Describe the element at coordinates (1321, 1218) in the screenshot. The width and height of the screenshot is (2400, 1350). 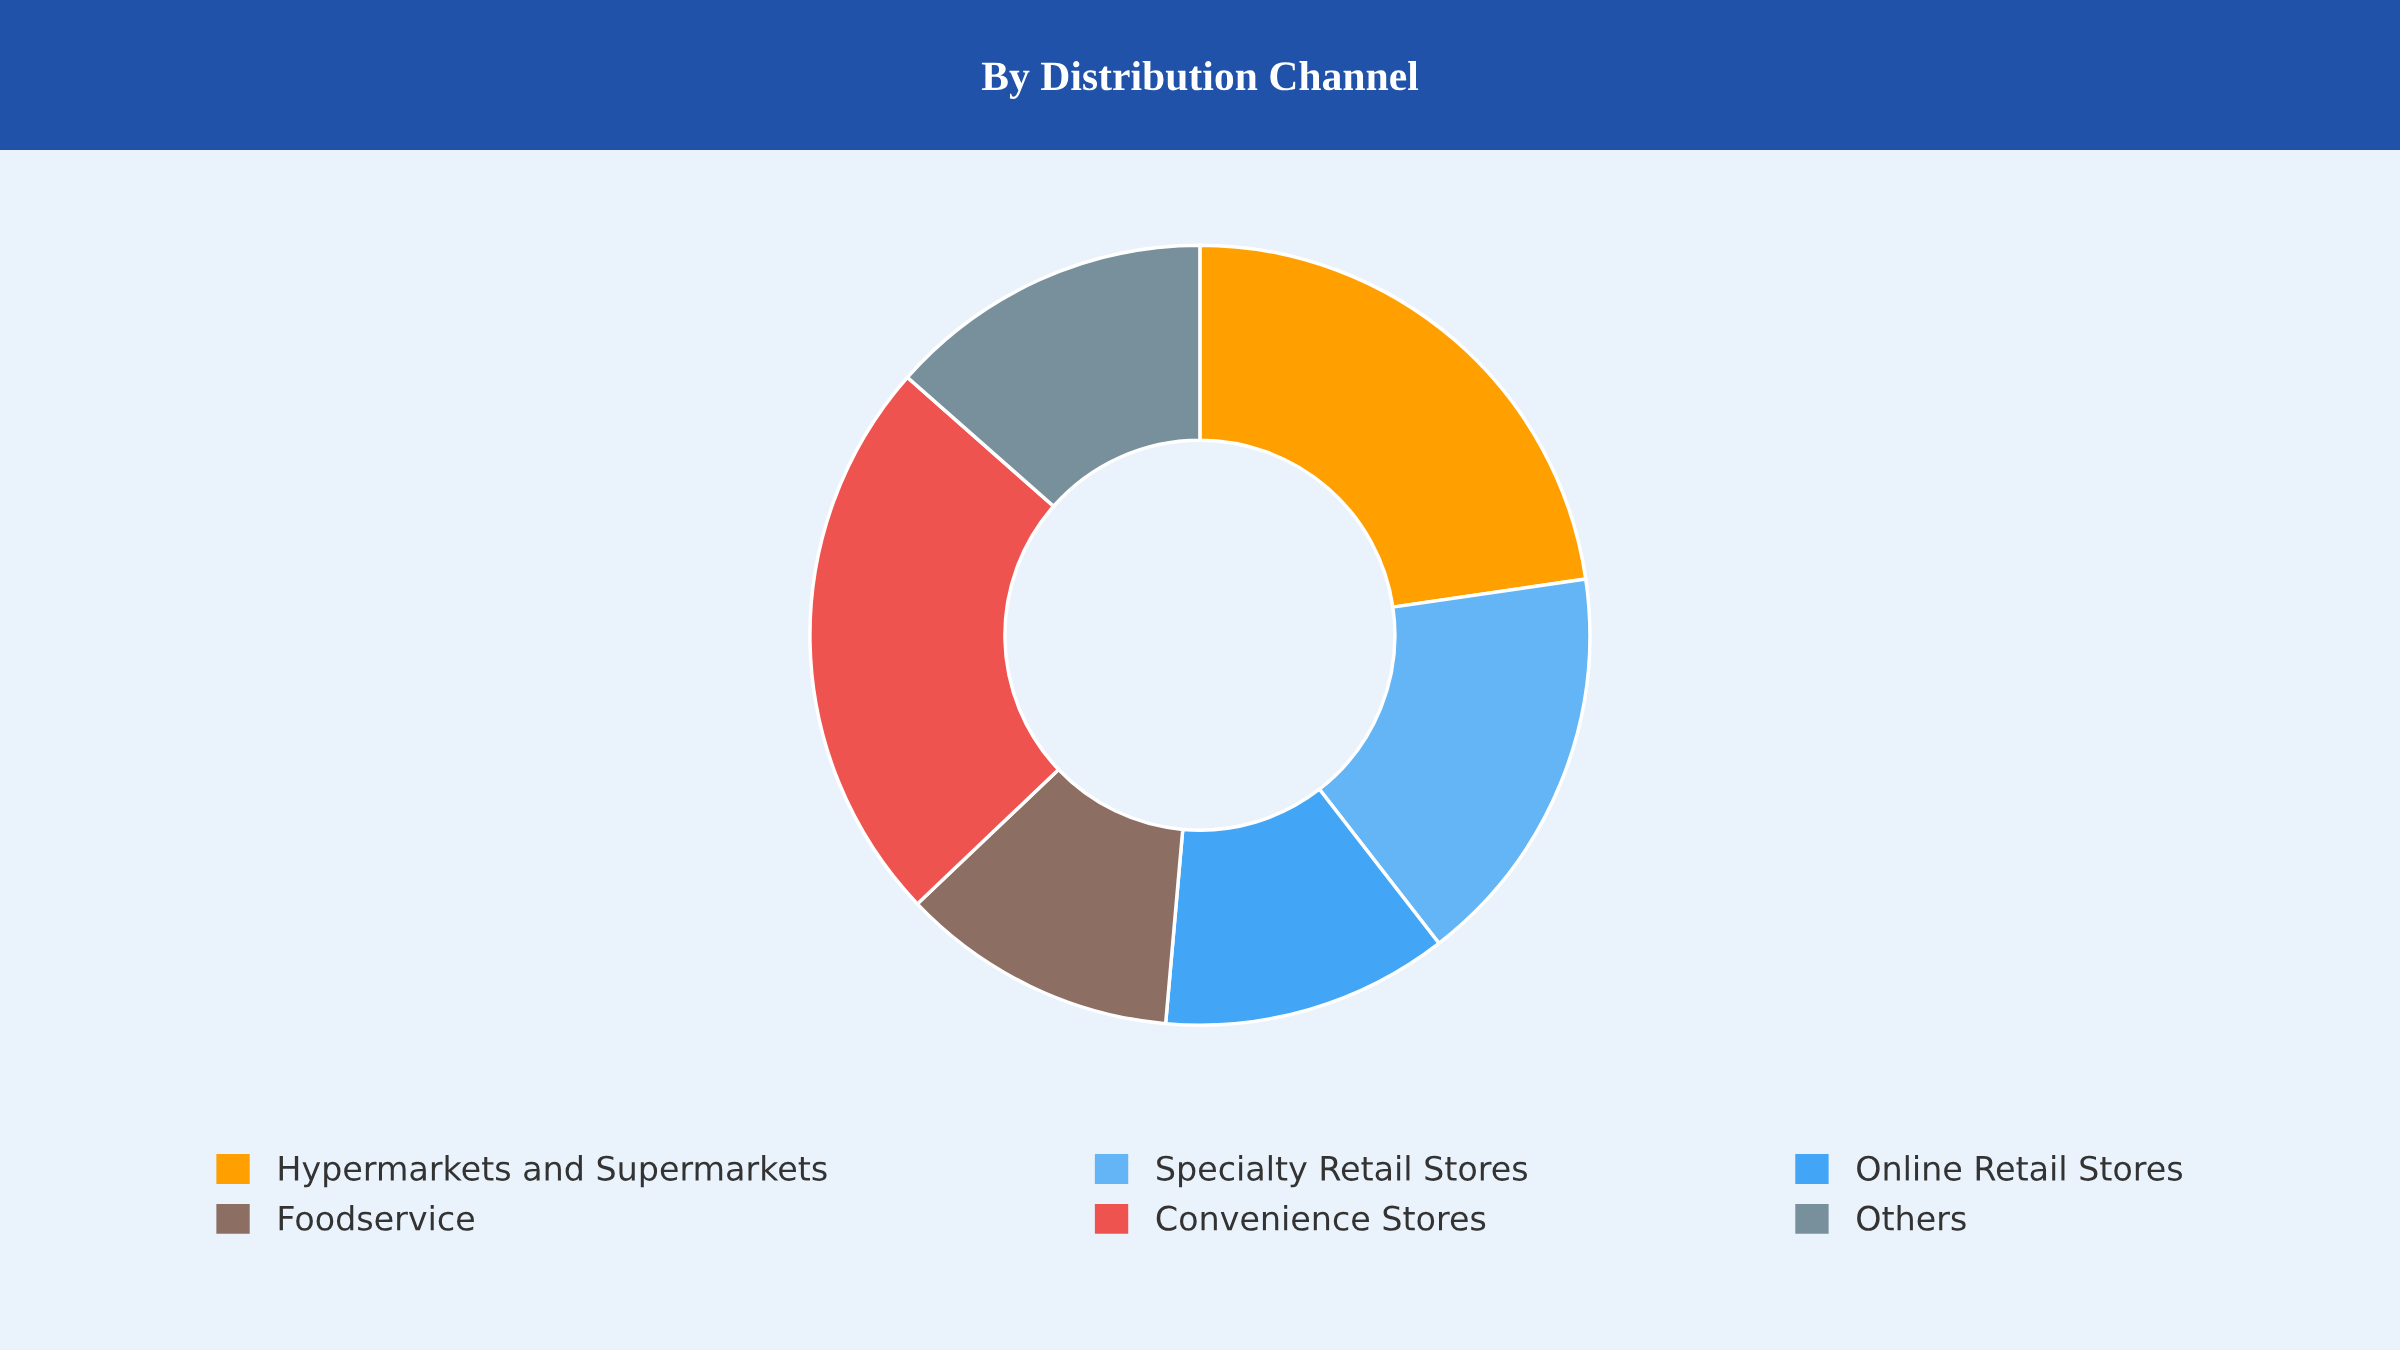
I see `legend-label: Convenience Stores` at that location.